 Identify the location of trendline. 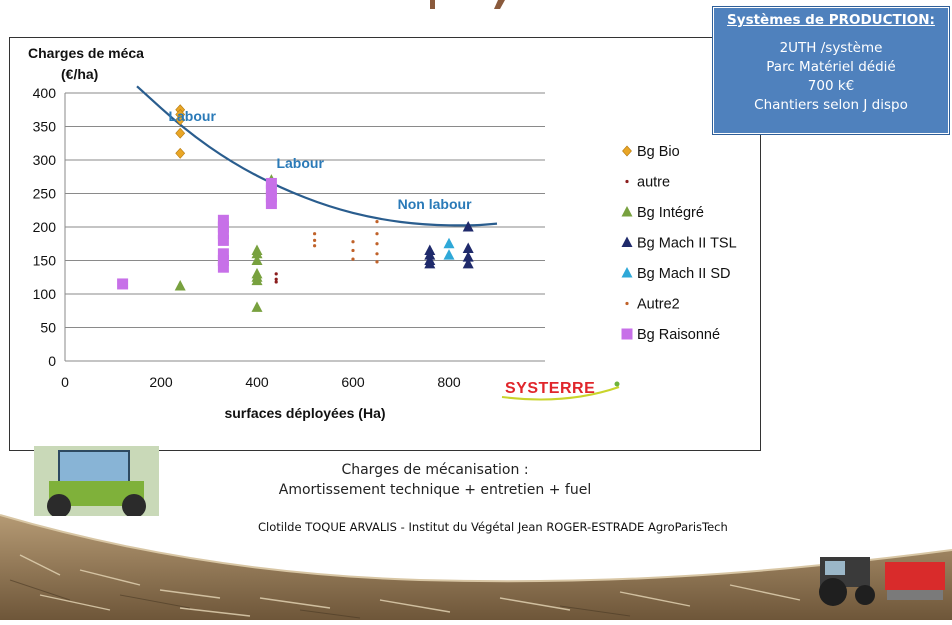
(317, 156).